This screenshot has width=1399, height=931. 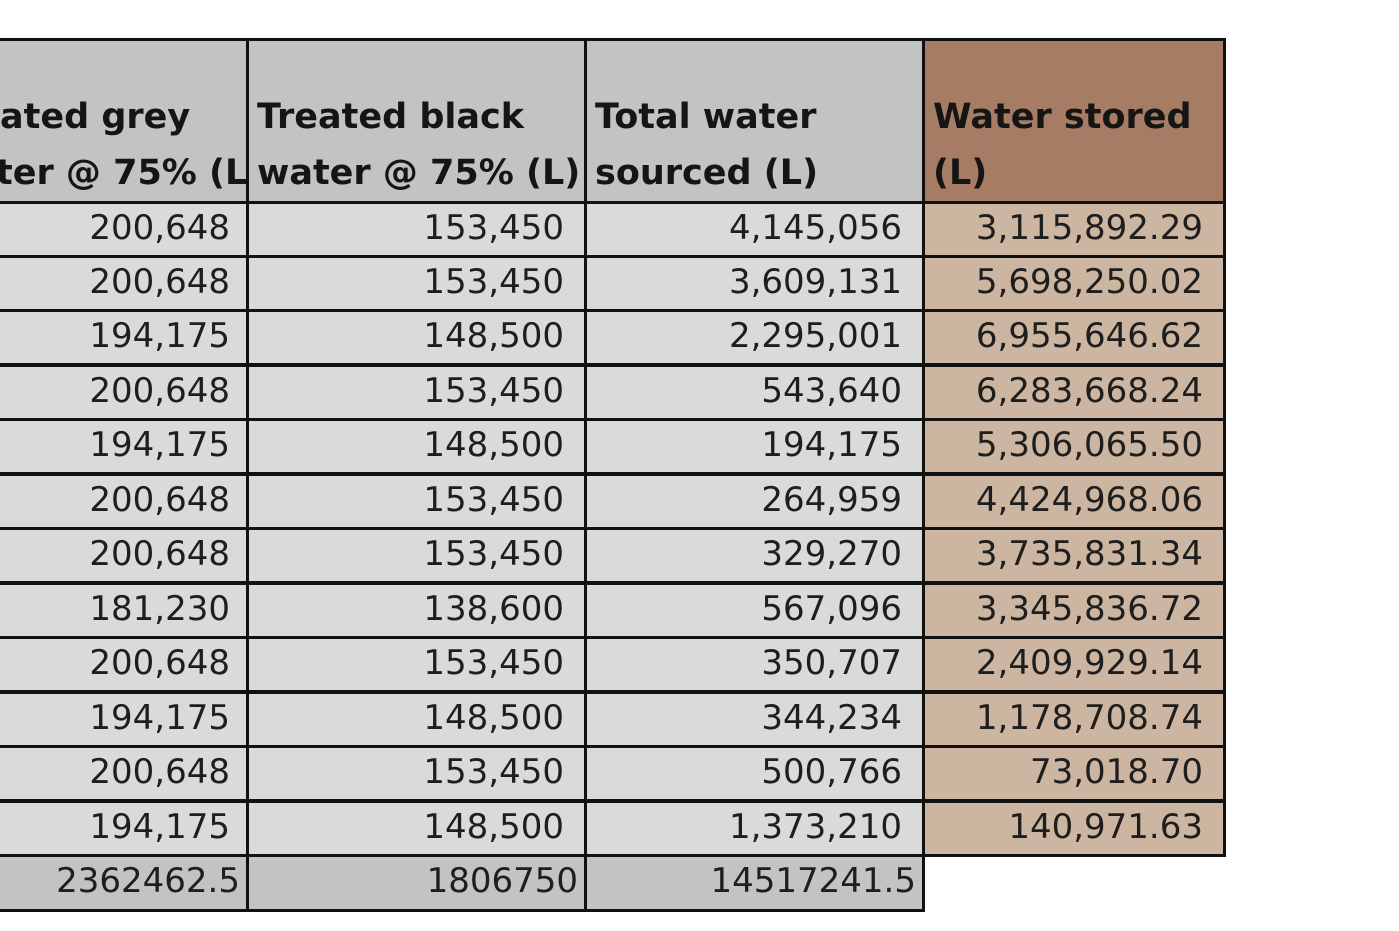 What do you see at coordinates (754, 392) in the screenshot?
I see `cell-total: 543,640` at bounding box center [754, 392].